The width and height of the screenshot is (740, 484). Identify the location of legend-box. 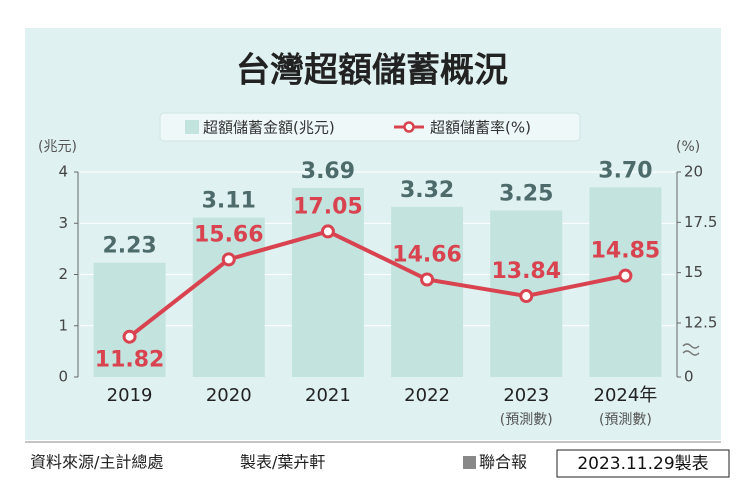
(370, 127).